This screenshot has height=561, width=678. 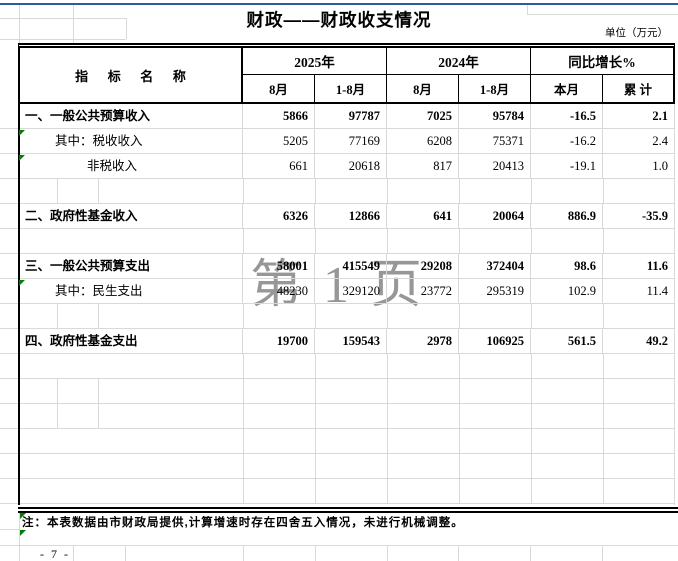 I want to click on cell-value: 12866, so click(x=351, y=216).